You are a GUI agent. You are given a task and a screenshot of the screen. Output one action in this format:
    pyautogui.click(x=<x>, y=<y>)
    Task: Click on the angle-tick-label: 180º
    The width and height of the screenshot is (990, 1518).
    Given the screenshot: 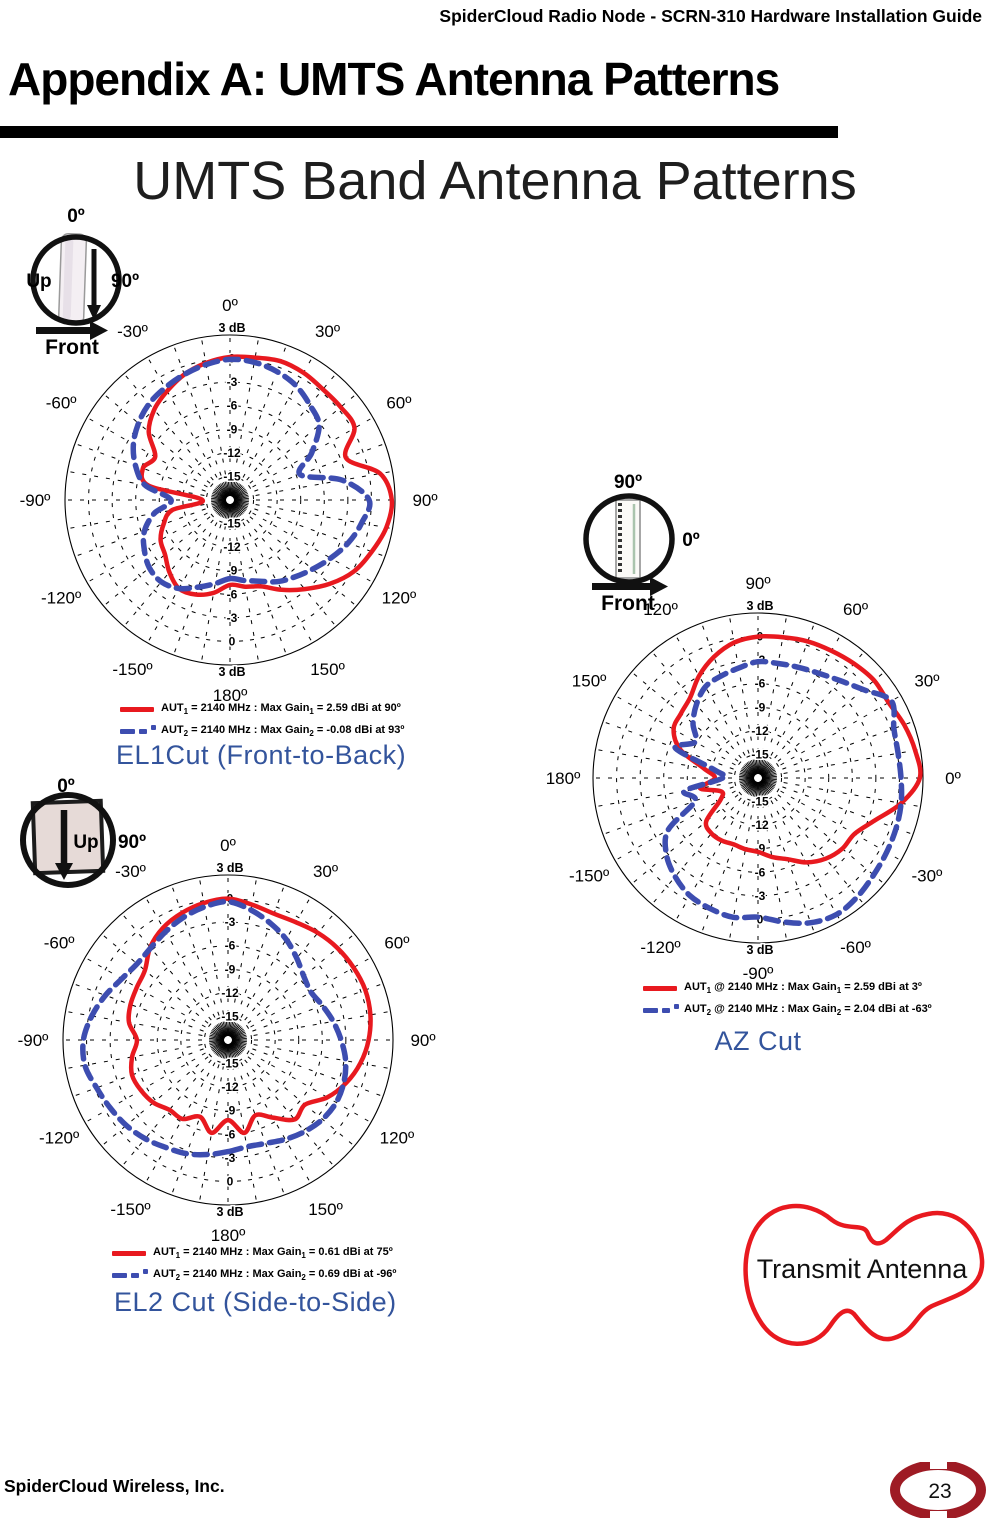 What is the action you would take?
    pyautogui.click(x=563, y=778)
    